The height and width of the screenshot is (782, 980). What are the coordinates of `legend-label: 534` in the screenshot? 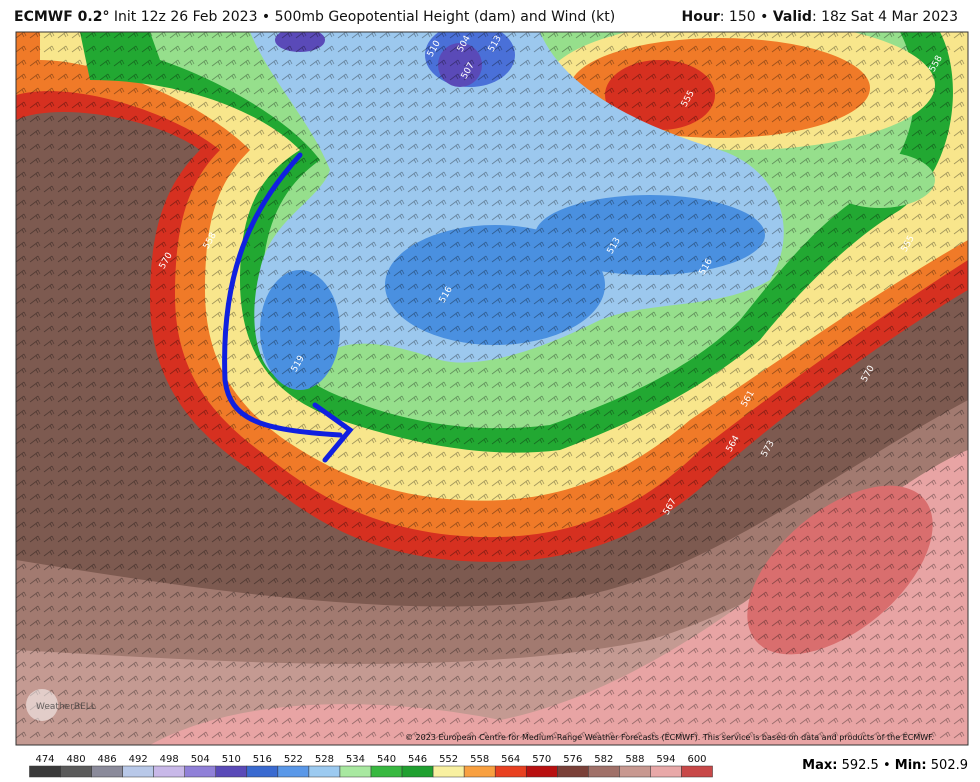 It's located at (355, 759).